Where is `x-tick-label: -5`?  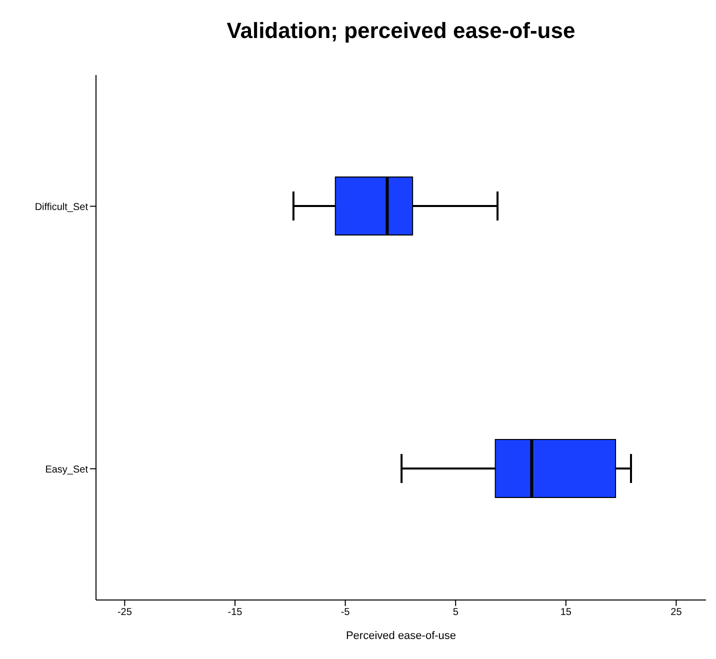 x-tick-label: -5 is located at coordinates (345, 612).